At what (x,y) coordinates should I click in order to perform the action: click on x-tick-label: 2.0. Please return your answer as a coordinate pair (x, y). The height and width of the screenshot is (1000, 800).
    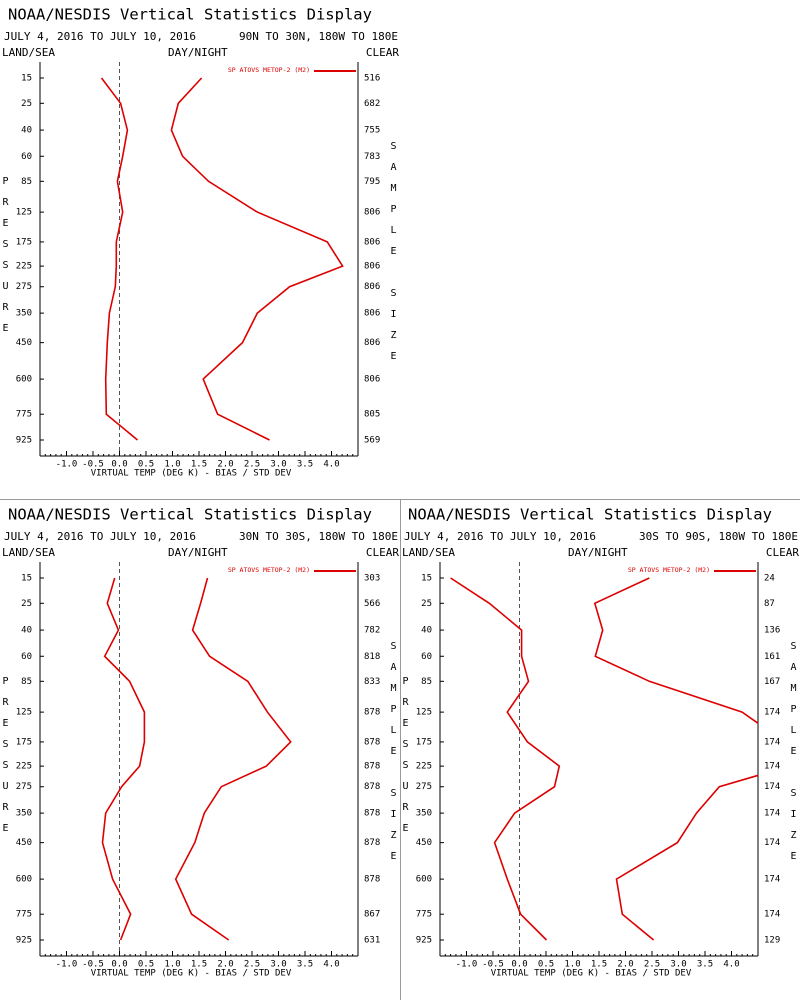
    Looking at the image, I should click on (625, 965).